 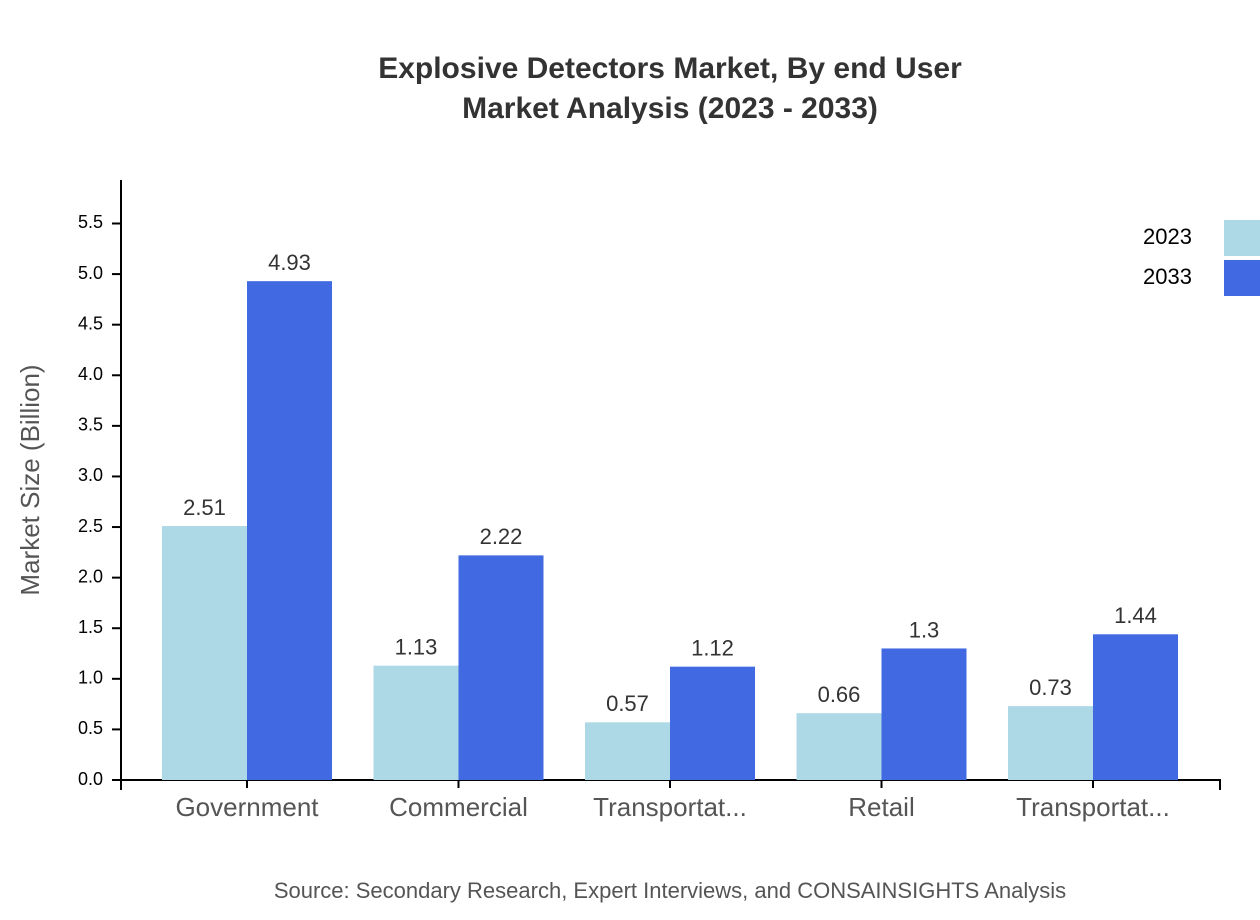 I want to click on y-tick-label: 3.0, so click(x=90, y=475).